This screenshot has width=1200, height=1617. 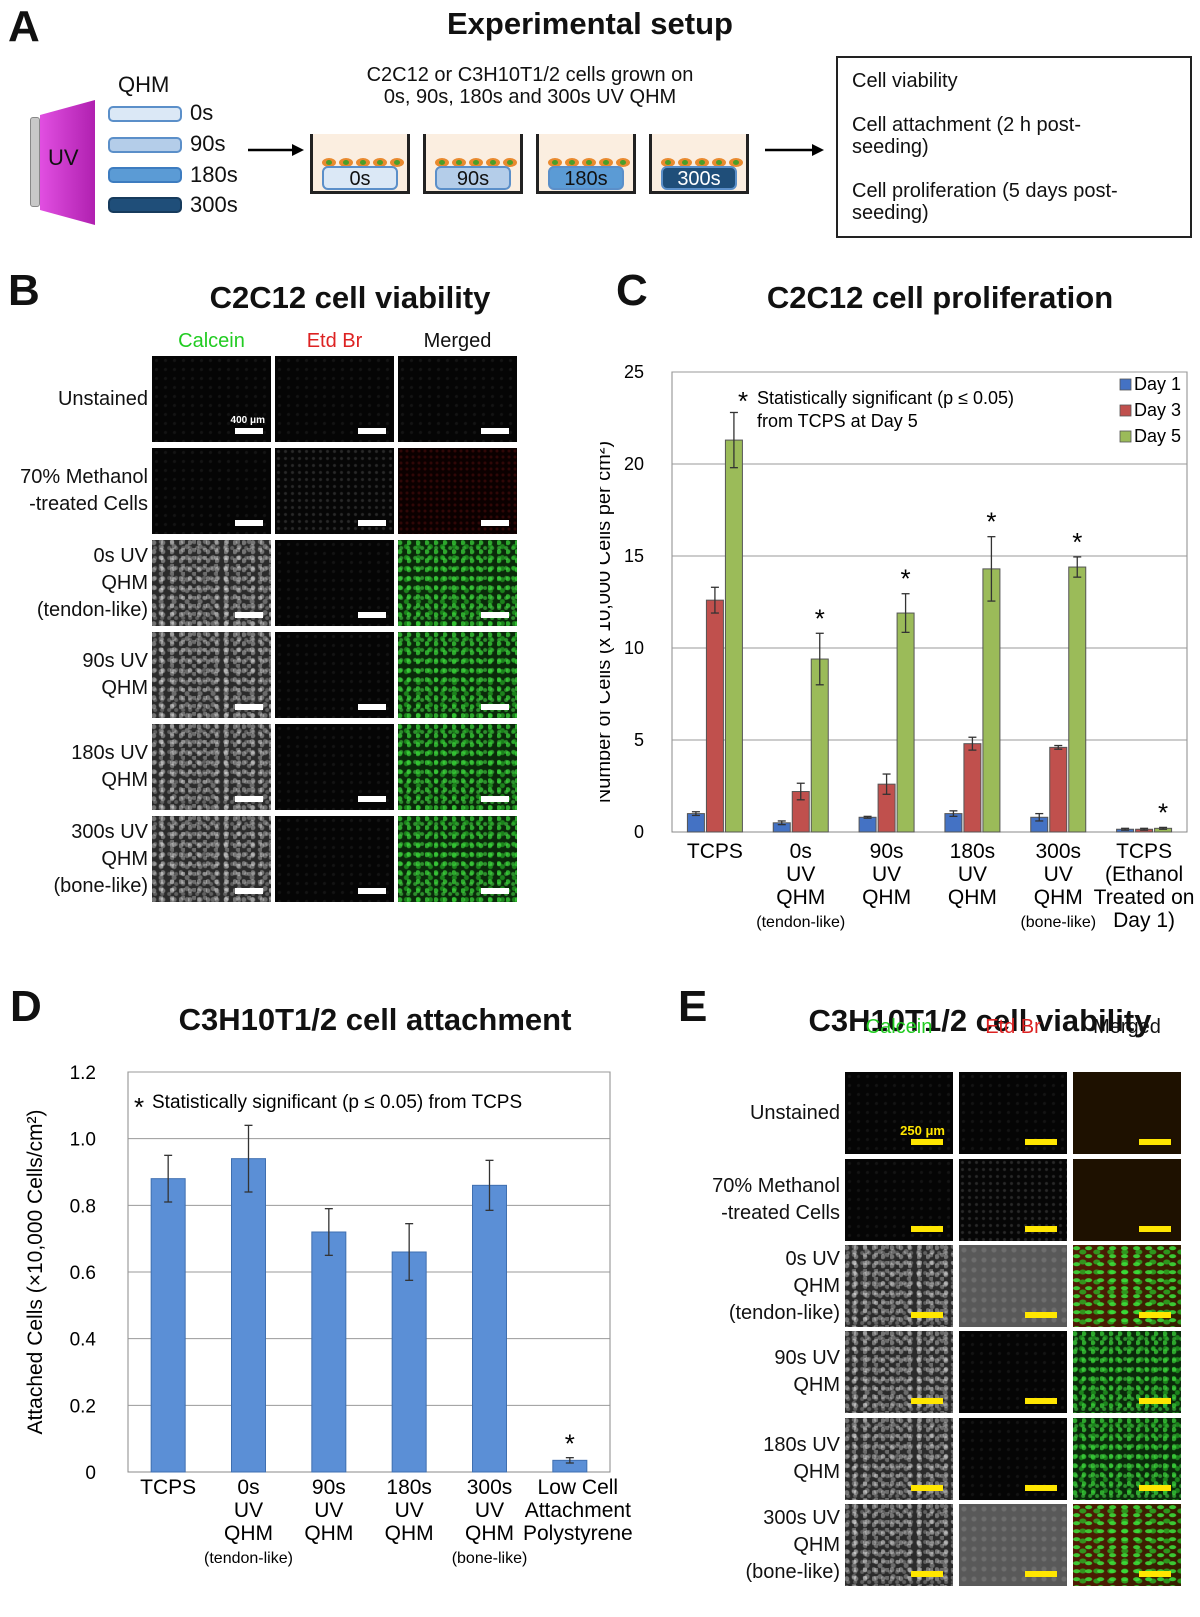 What do you see at coordinates (247, 420) in the screenshot?
I see `scale-label: 400 μm` at bounding box center [247, 420].